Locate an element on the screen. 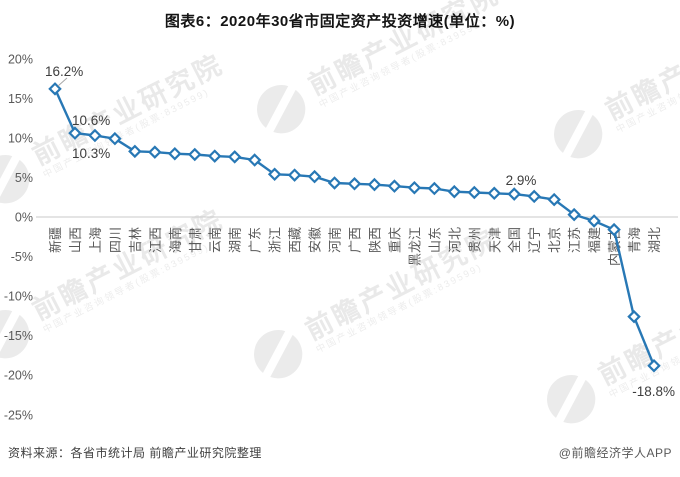 This screenshot has width=680, height=477. x-axis-category-label: 天津 is located at coordinates (494, 240).